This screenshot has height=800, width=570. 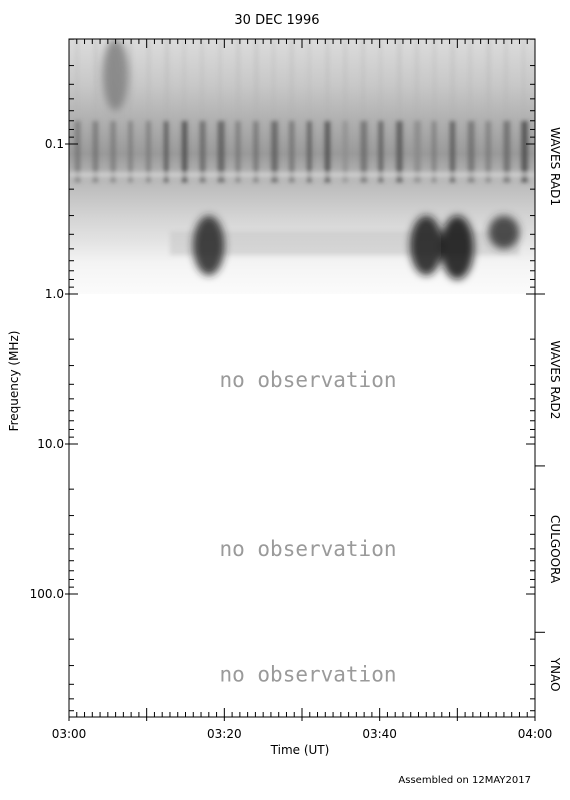 What do you see at coordinates (276, 20) in the screenshot?
I see `chart-title: 30 DEC 1996` at bounding box center [276, 20].